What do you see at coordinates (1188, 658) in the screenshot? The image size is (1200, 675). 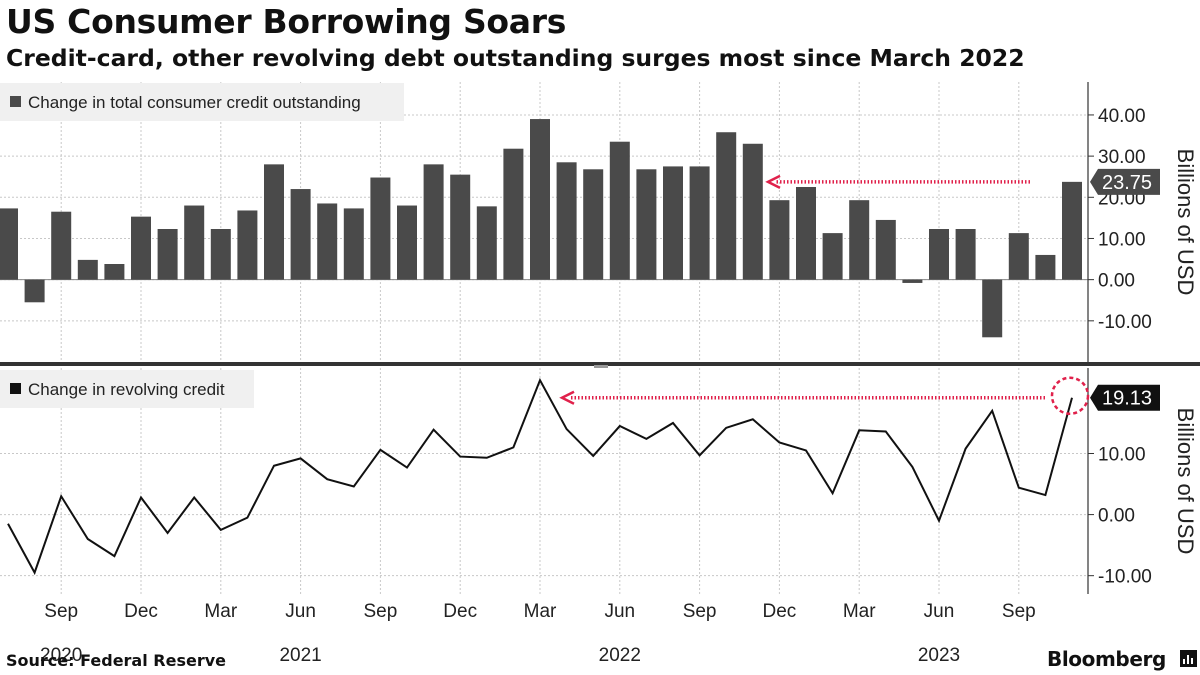 I see `bloomberg-chart-icon` at bounding box center [1188, 658].